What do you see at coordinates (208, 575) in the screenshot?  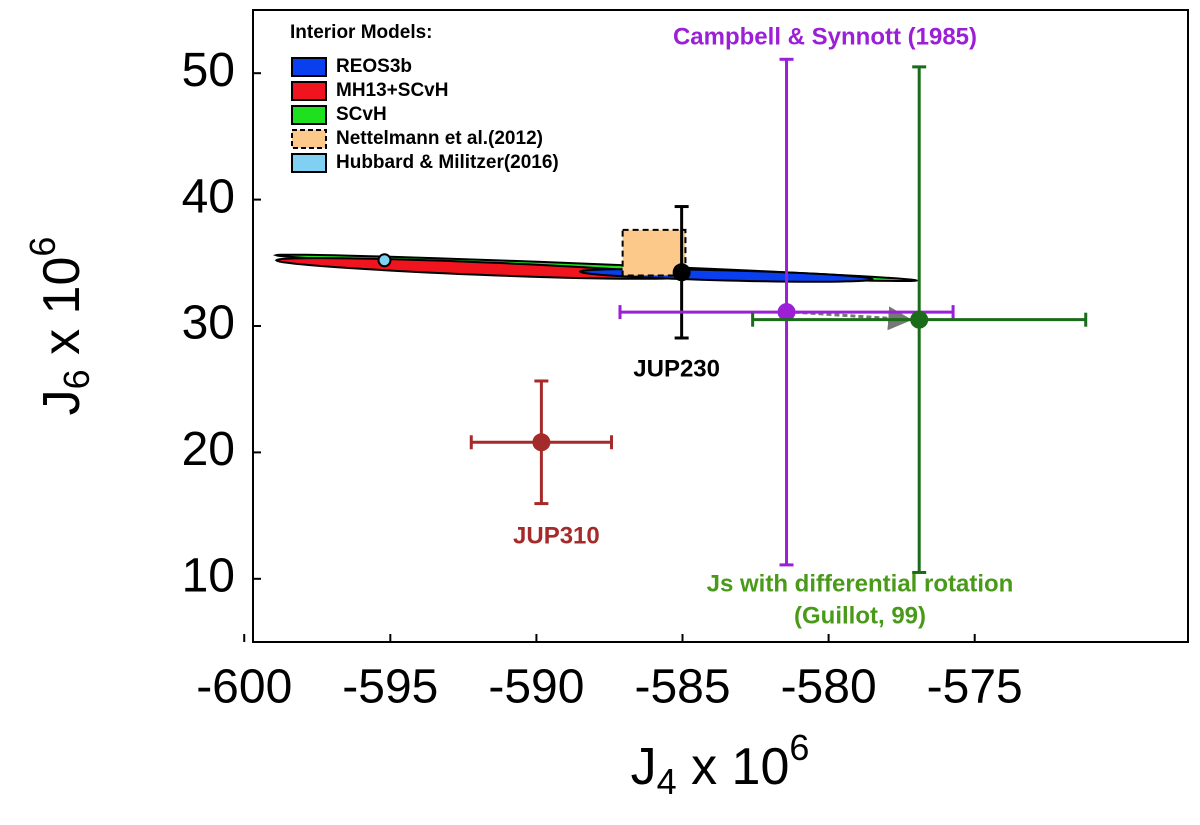 I see `y-tick-label: 10` at bounding box center [208, 575].